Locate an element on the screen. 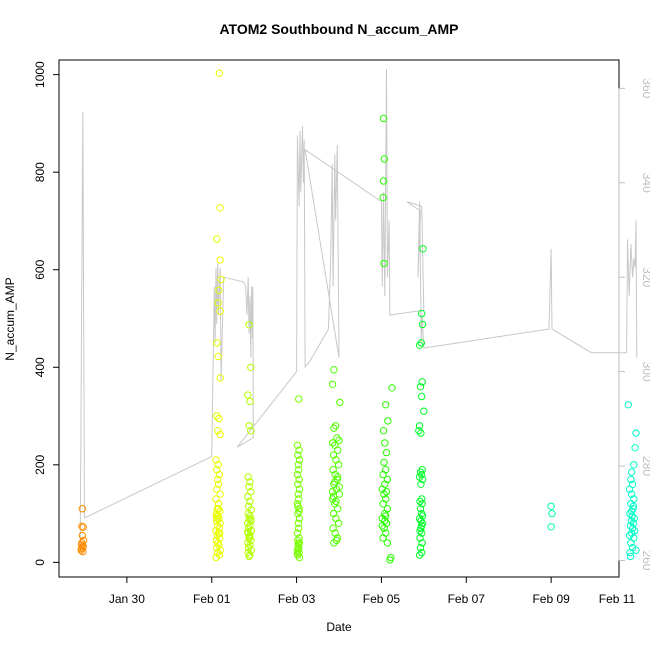  y-tick-label: 1000 is located at coordinates (40, 74).